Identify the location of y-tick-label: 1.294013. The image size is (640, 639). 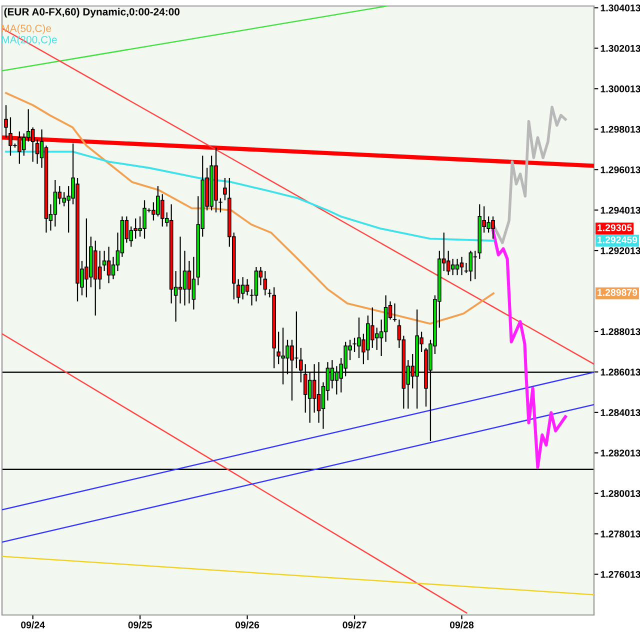
(620, 210).